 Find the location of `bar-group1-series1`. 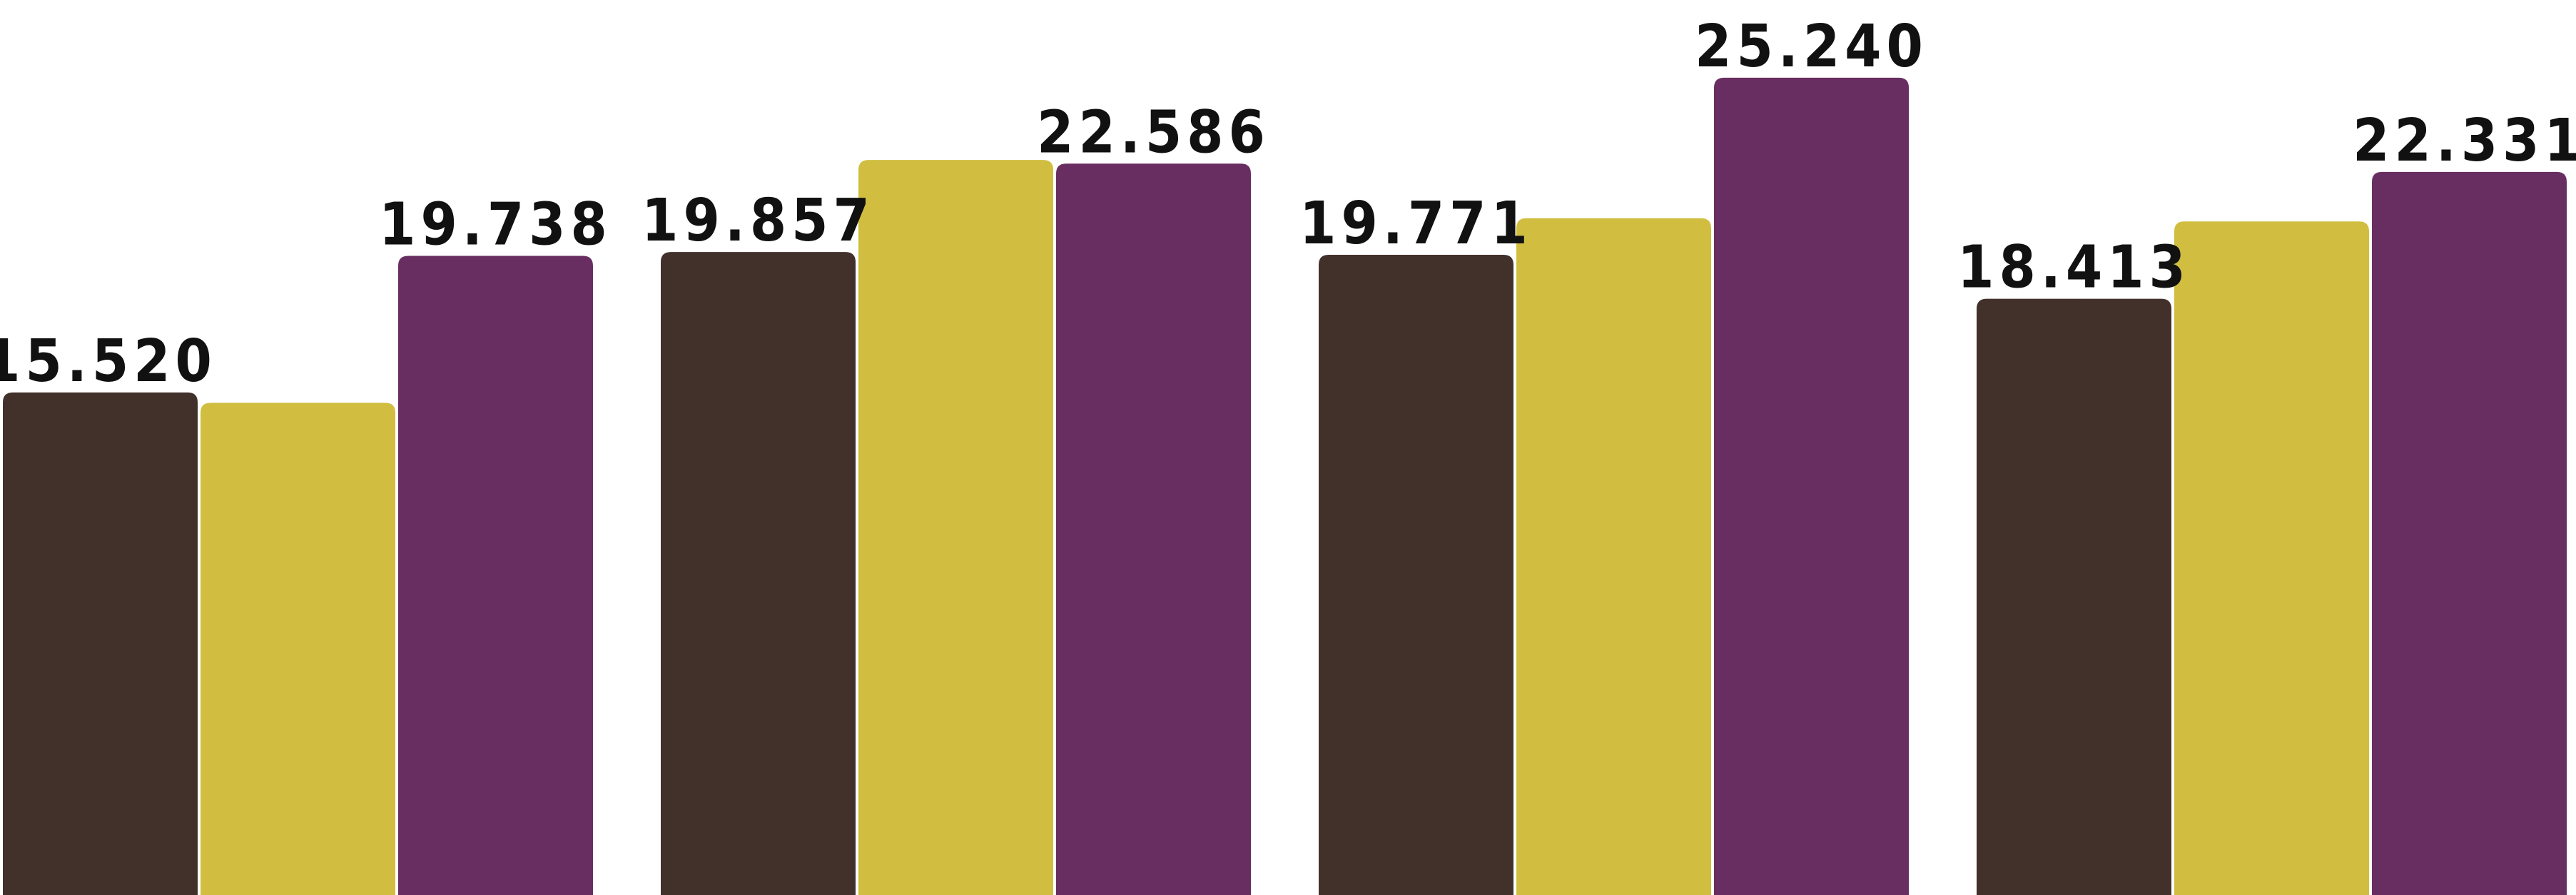

bar-group1-series1 is located at coordinates (101, 643).